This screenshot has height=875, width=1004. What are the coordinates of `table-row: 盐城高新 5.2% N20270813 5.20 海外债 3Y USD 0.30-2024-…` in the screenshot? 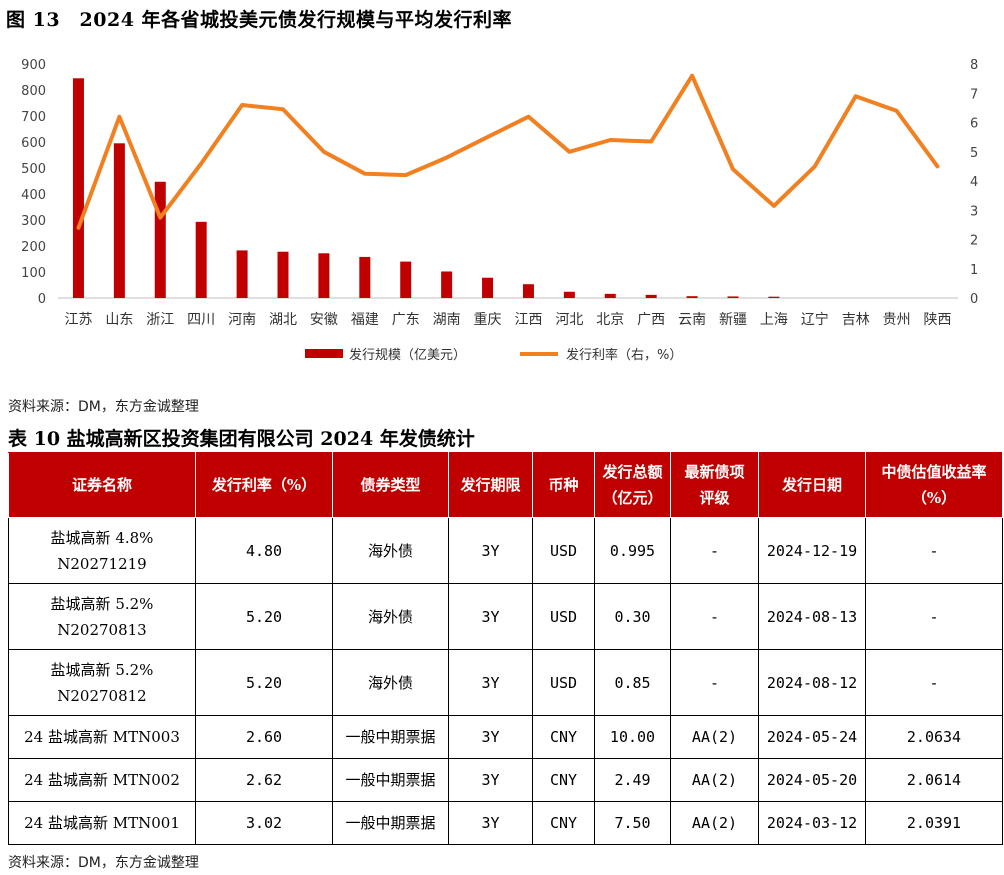 It's located at (505, 616).